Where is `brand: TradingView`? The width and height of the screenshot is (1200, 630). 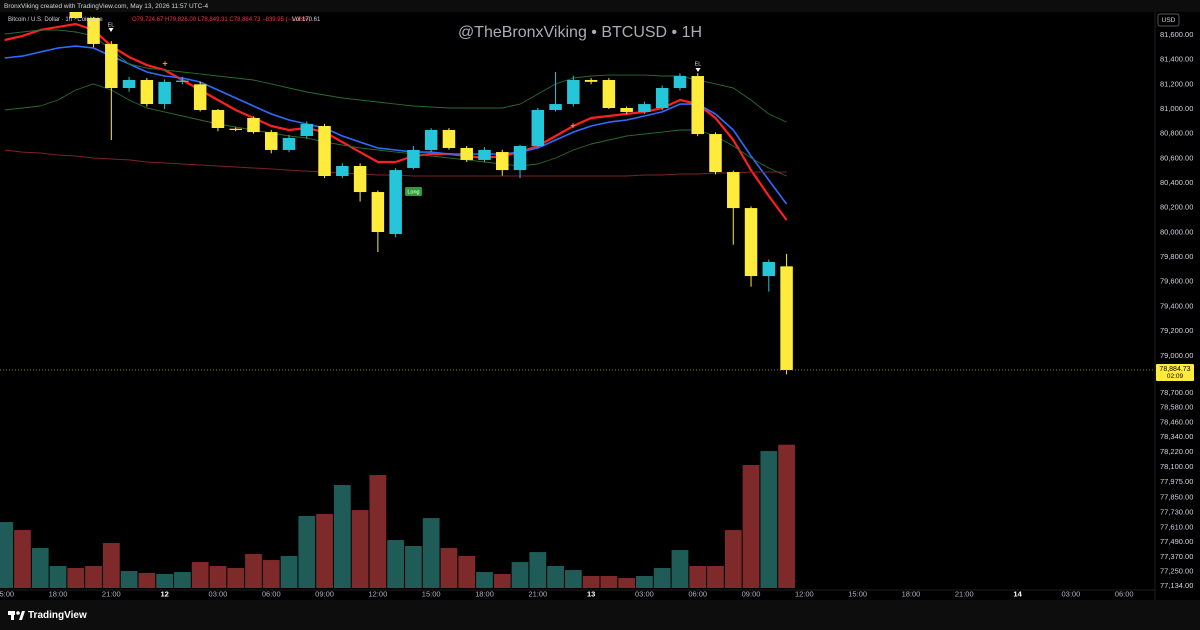
brand: TradingView is located at coordinates (57, 615).